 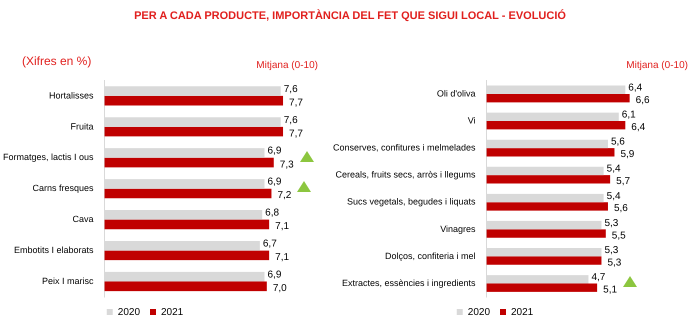 I want to click on text: (Xifres en %), so click(x=57, y=61).